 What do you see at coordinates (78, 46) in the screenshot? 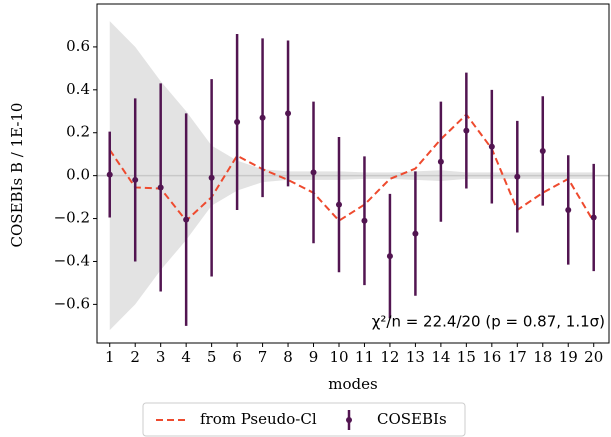
I see `y-tick-label: 0.6` at bounding box center [78, 46].